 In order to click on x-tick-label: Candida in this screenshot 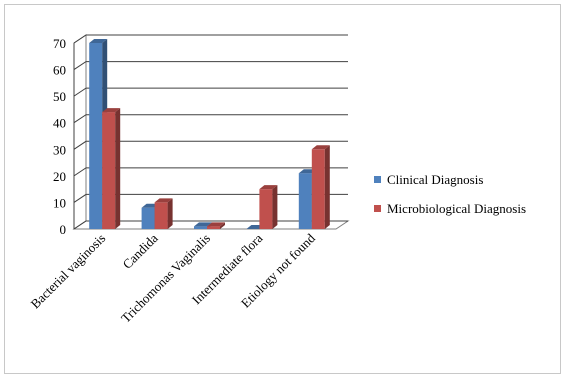, I will do `click(139, 250)`.